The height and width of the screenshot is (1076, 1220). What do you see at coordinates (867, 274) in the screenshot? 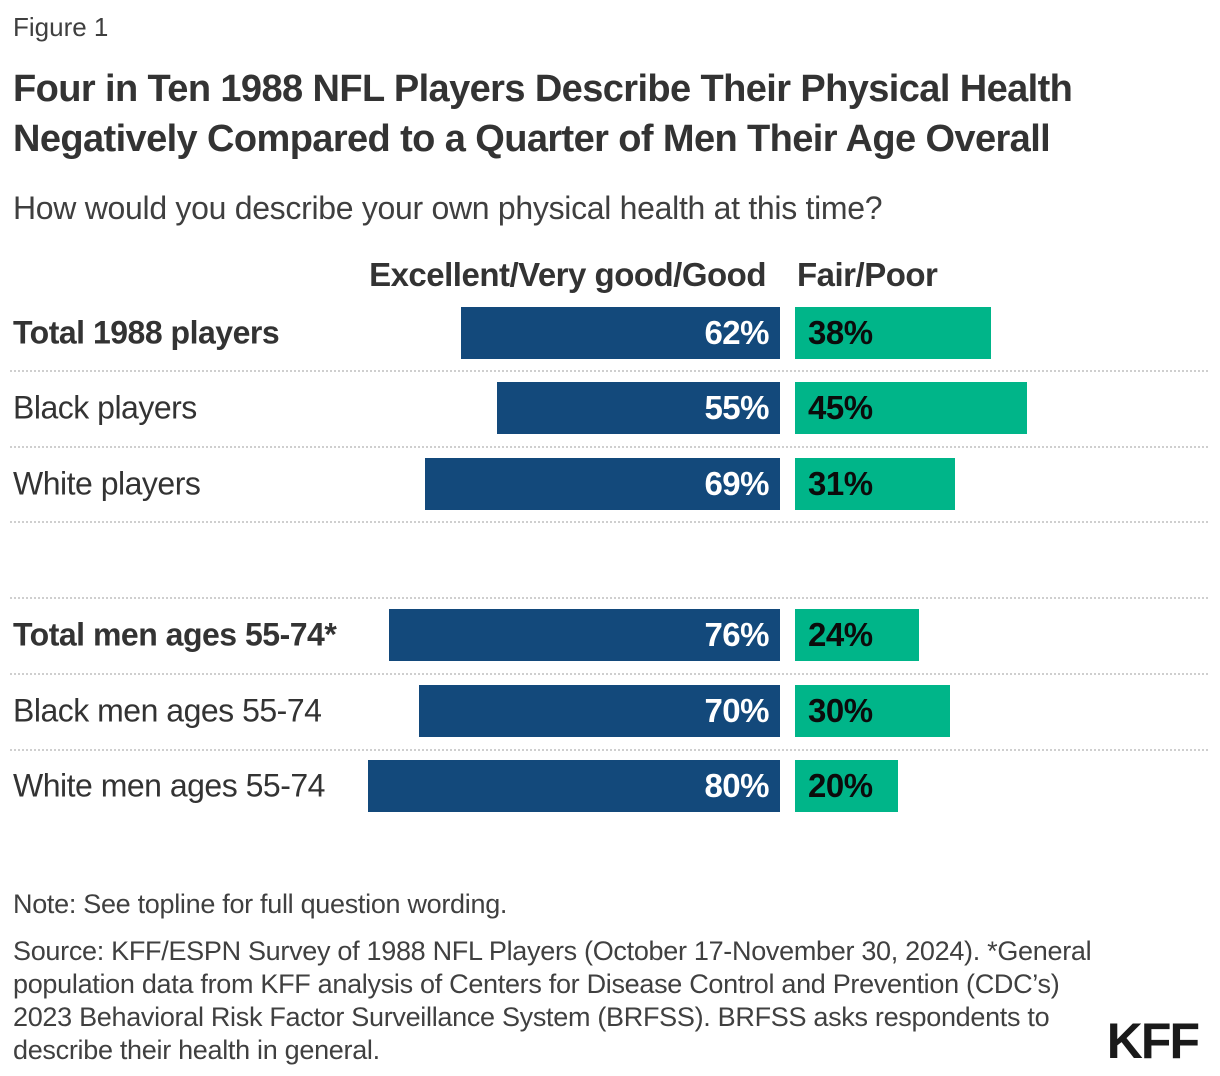
I see `column-header-fair-poor: Fair/Poor` at bounding box center [867, 274].